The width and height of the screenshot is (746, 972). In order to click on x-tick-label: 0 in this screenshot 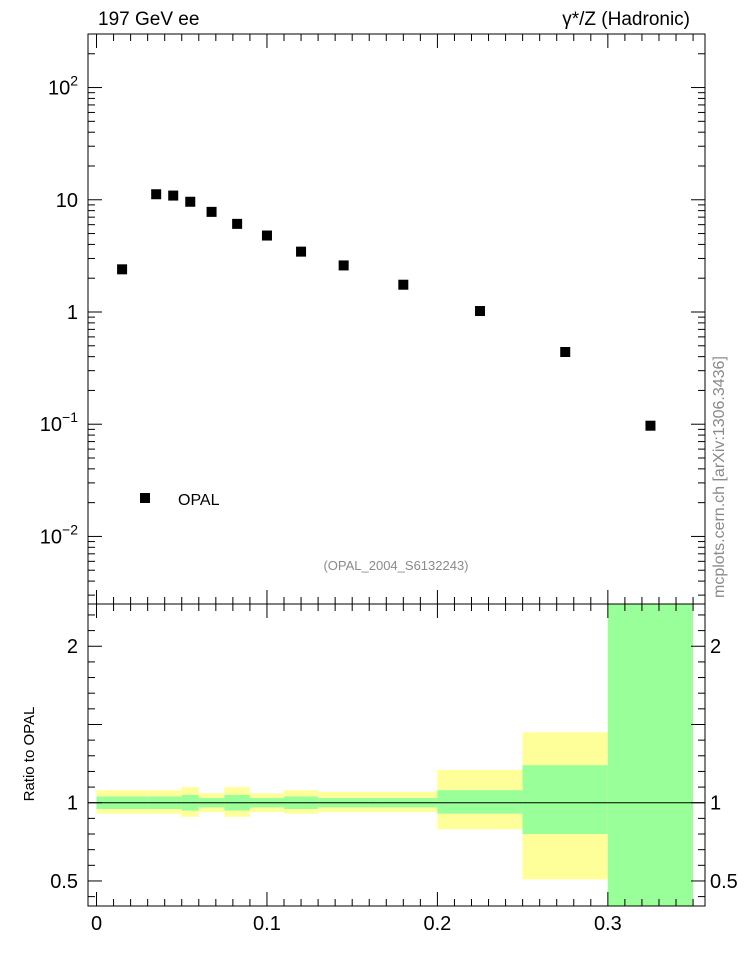, I will do `click(96, 924)`.